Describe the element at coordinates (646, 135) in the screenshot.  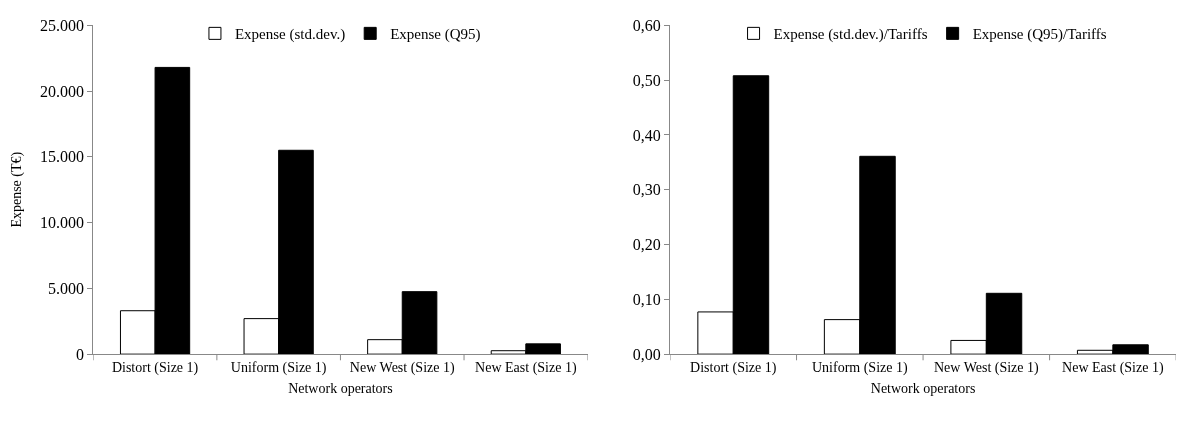
I see `y-tick-label: 0,40` at that location.